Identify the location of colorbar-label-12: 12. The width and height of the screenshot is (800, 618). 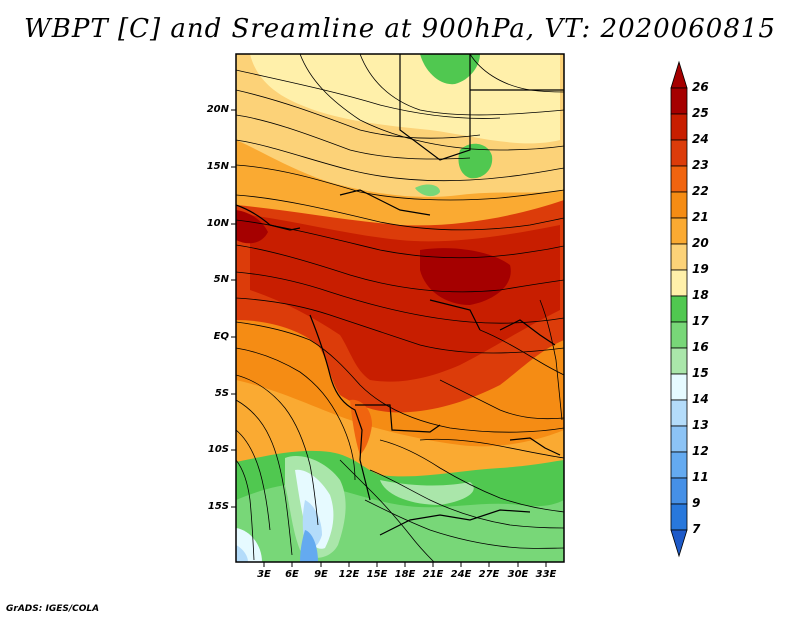
(700, 451).